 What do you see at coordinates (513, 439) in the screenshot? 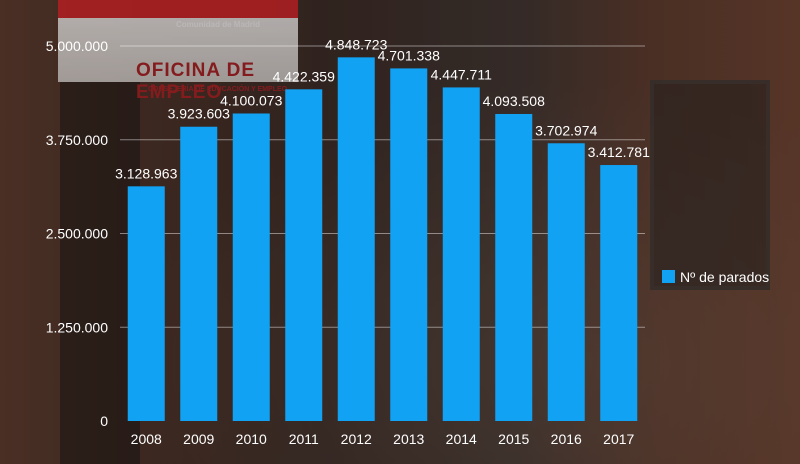
I see `x-tick-label: 2015` at bounding box center [513, 439].